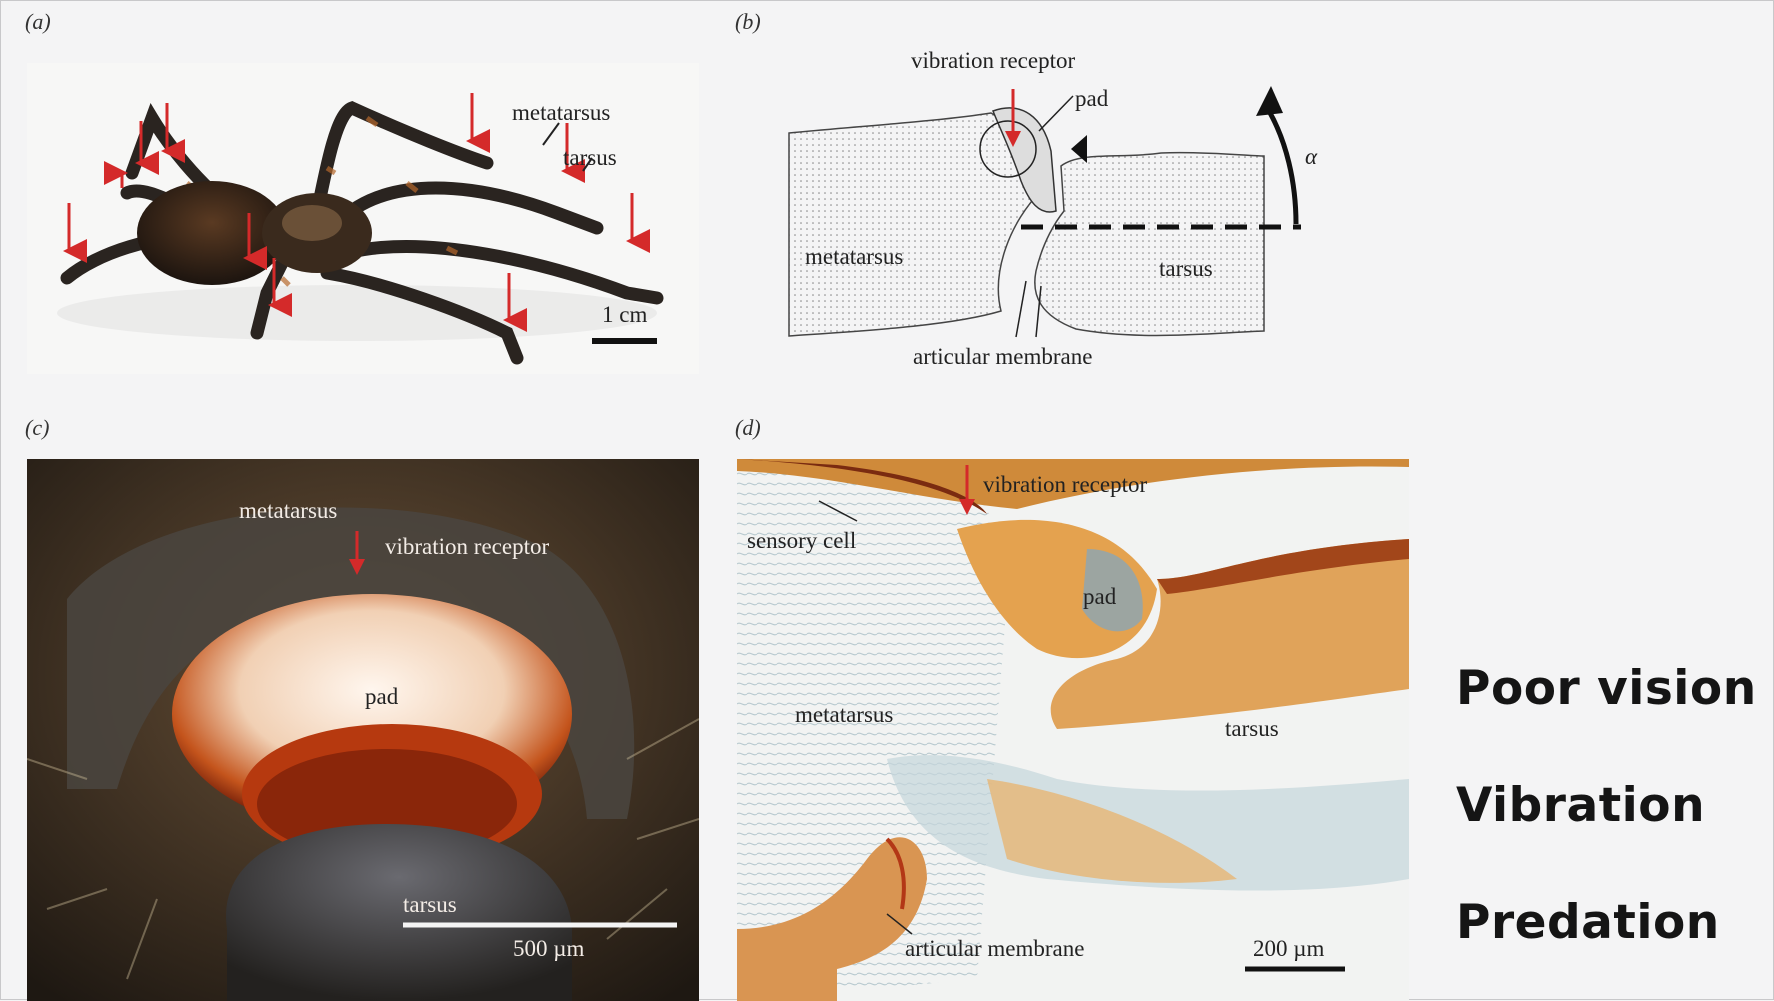  What do you see at coordinates (1065, 484) in the screenshot?
I see `label-d-vibration-receptor: vibration receptor` at bounding box center [1065, 484].